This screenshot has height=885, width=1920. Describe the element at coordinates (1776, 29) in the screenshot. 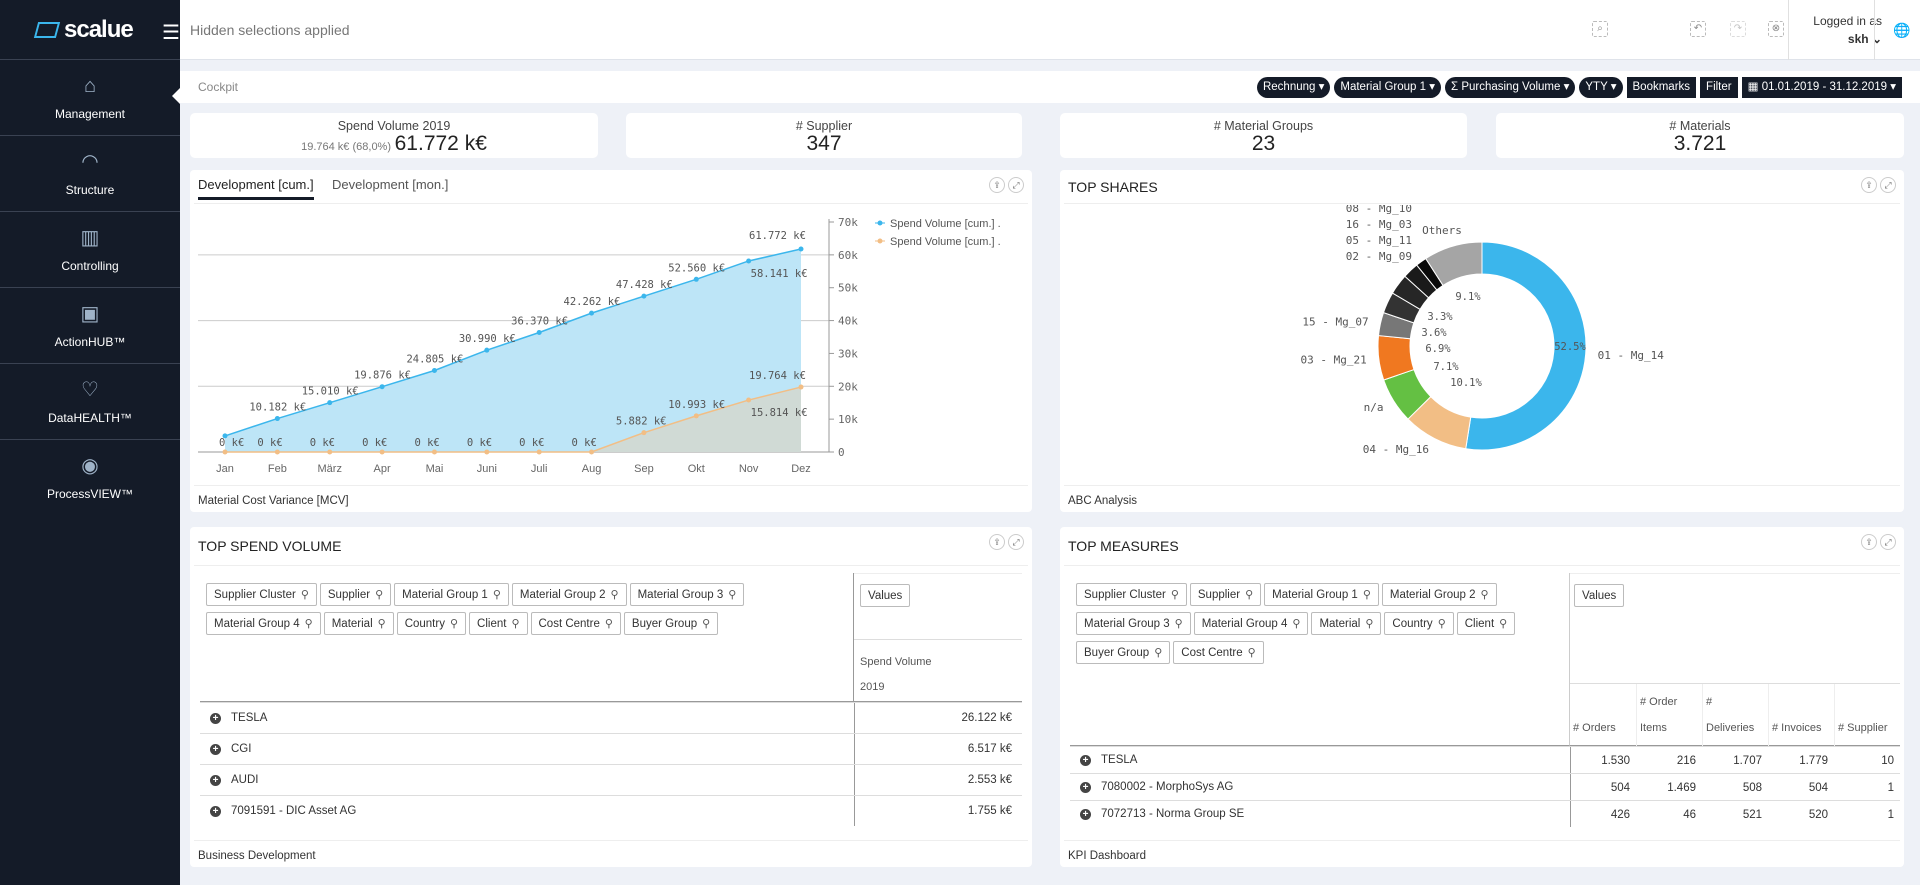

I see `clear-selections-icon: ⊗` at that location.